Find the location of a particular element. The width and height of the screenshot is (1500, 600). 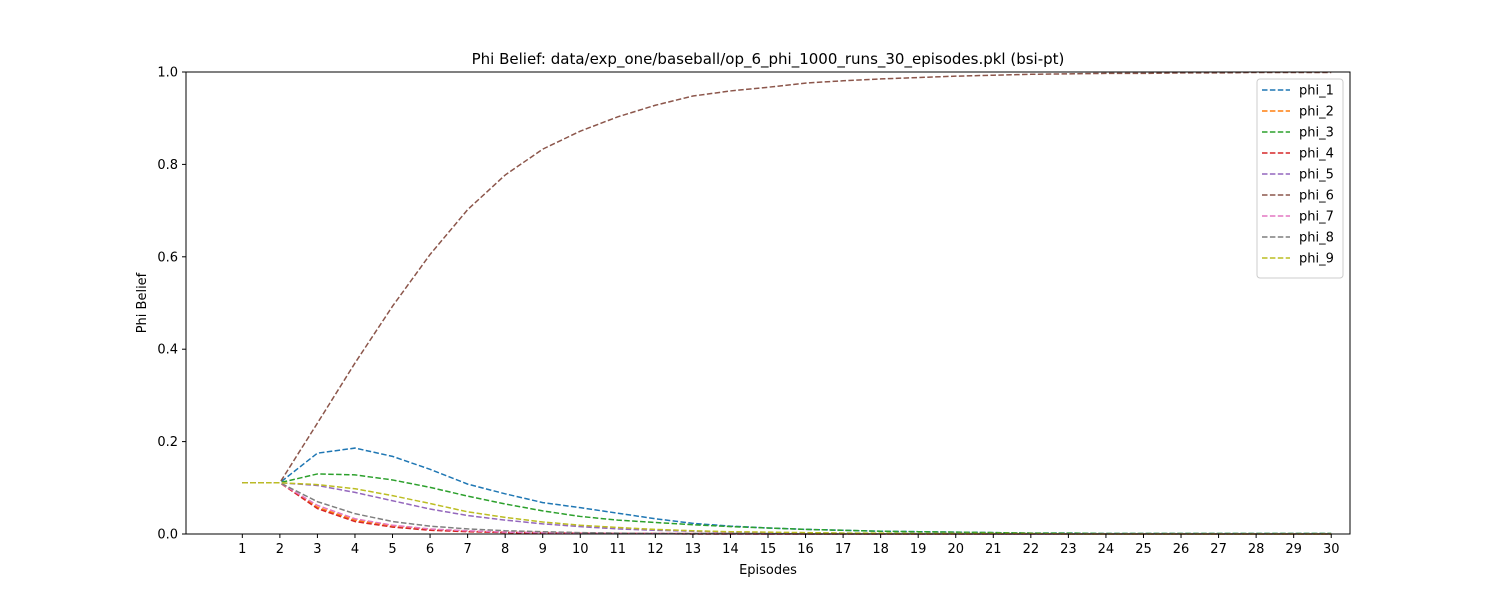

x-tick-label: 8 is located at coordinates (505, 549).